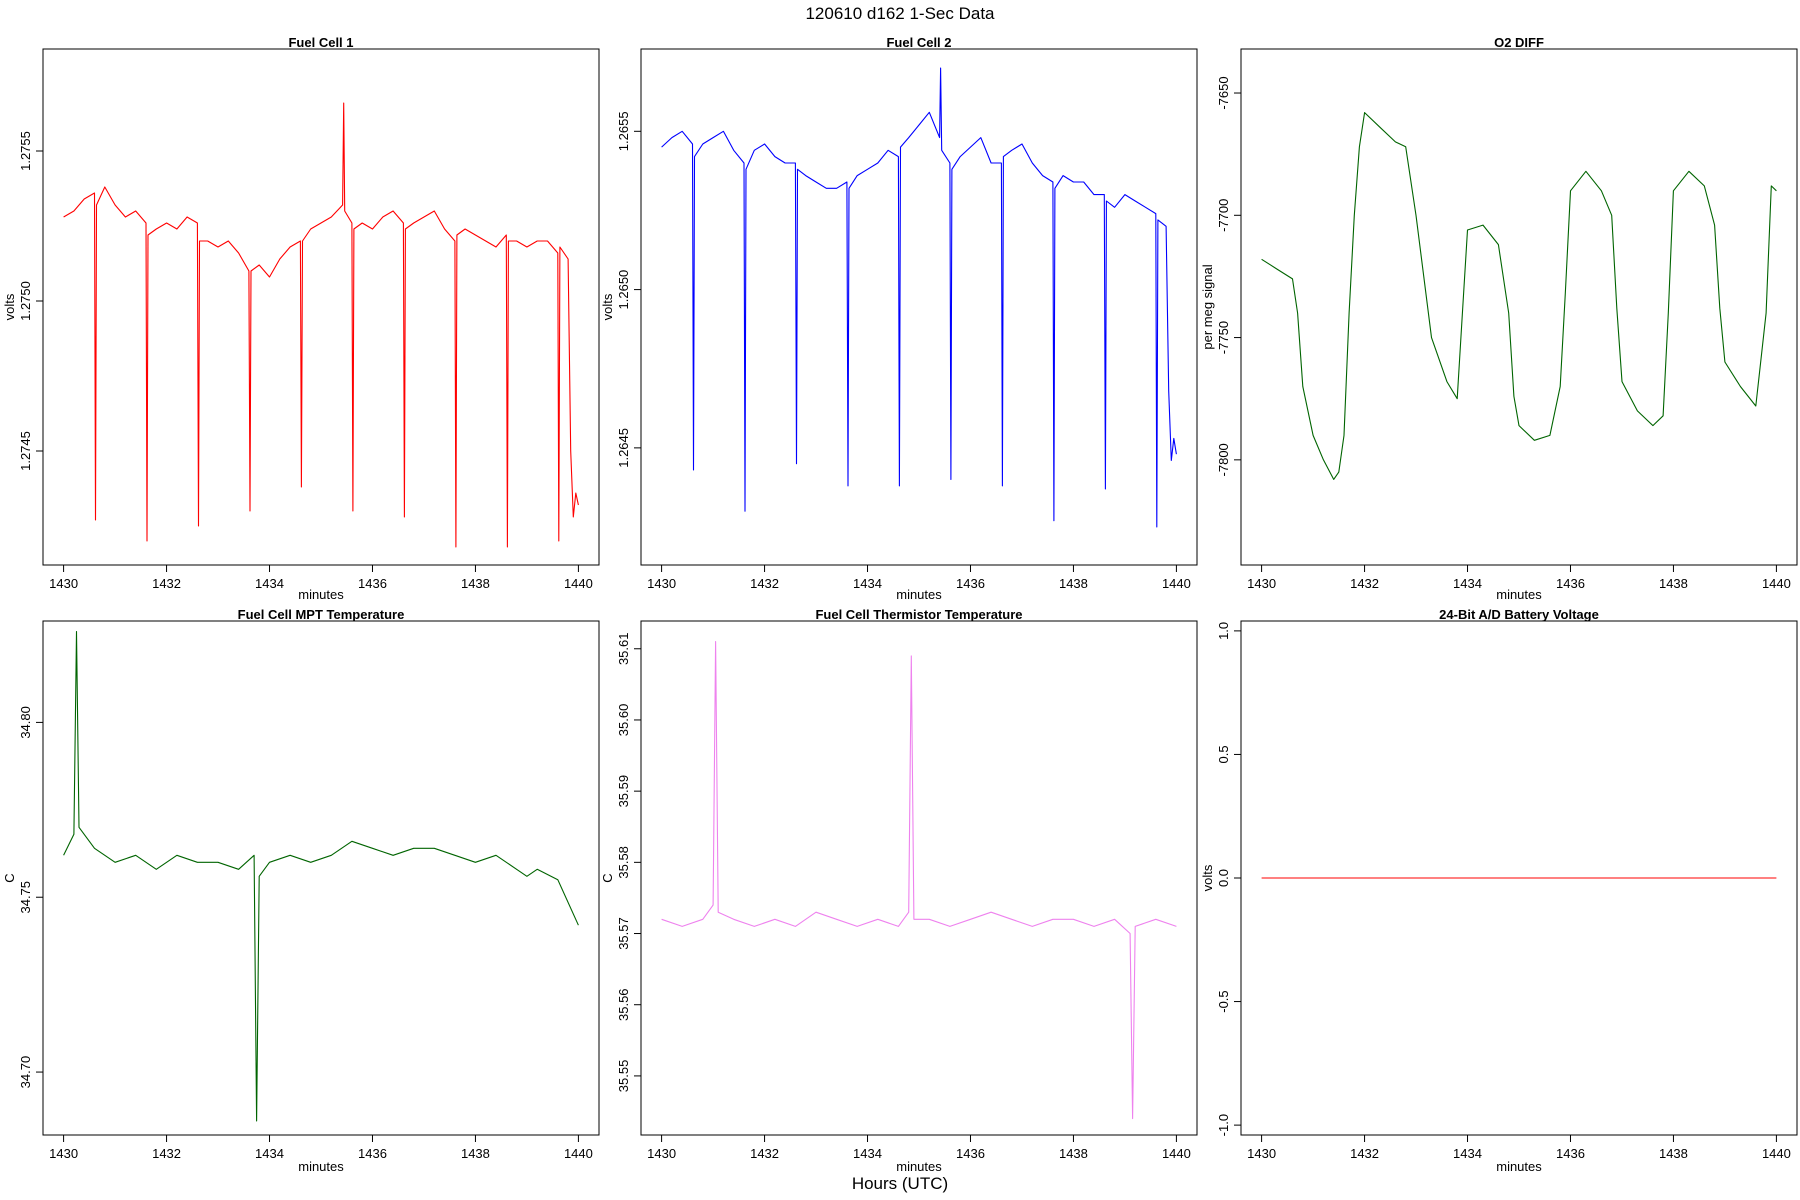 The height and width of the screenshot is (1200, 1800). What do you see at coordinates (900, 13) in the screenshot?
I see `figure-title: 120610 d162 1-Sec Data` at bounding box center [900, 13].